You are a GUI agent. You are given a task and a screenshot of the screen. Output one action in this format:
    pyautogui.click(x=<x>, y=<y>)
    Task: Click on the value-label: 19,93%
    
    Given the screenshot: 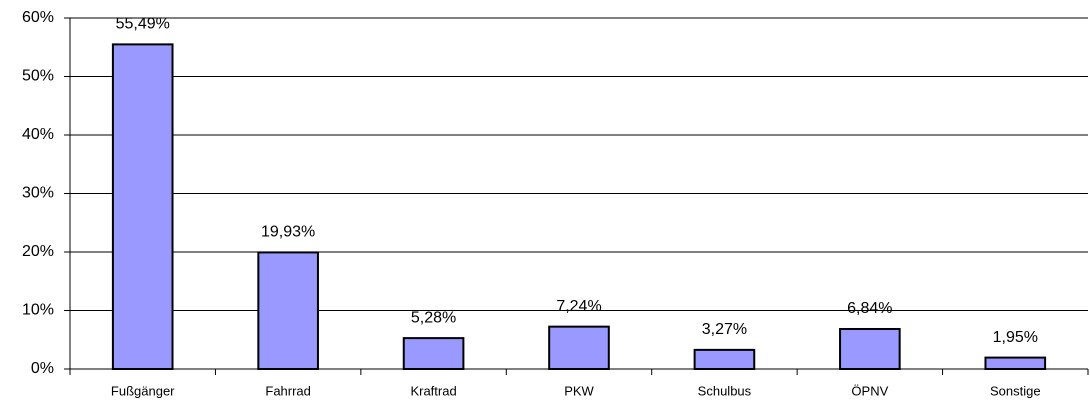 What is the action you would take?
    pyautogui.click(x=288, y=232)
    